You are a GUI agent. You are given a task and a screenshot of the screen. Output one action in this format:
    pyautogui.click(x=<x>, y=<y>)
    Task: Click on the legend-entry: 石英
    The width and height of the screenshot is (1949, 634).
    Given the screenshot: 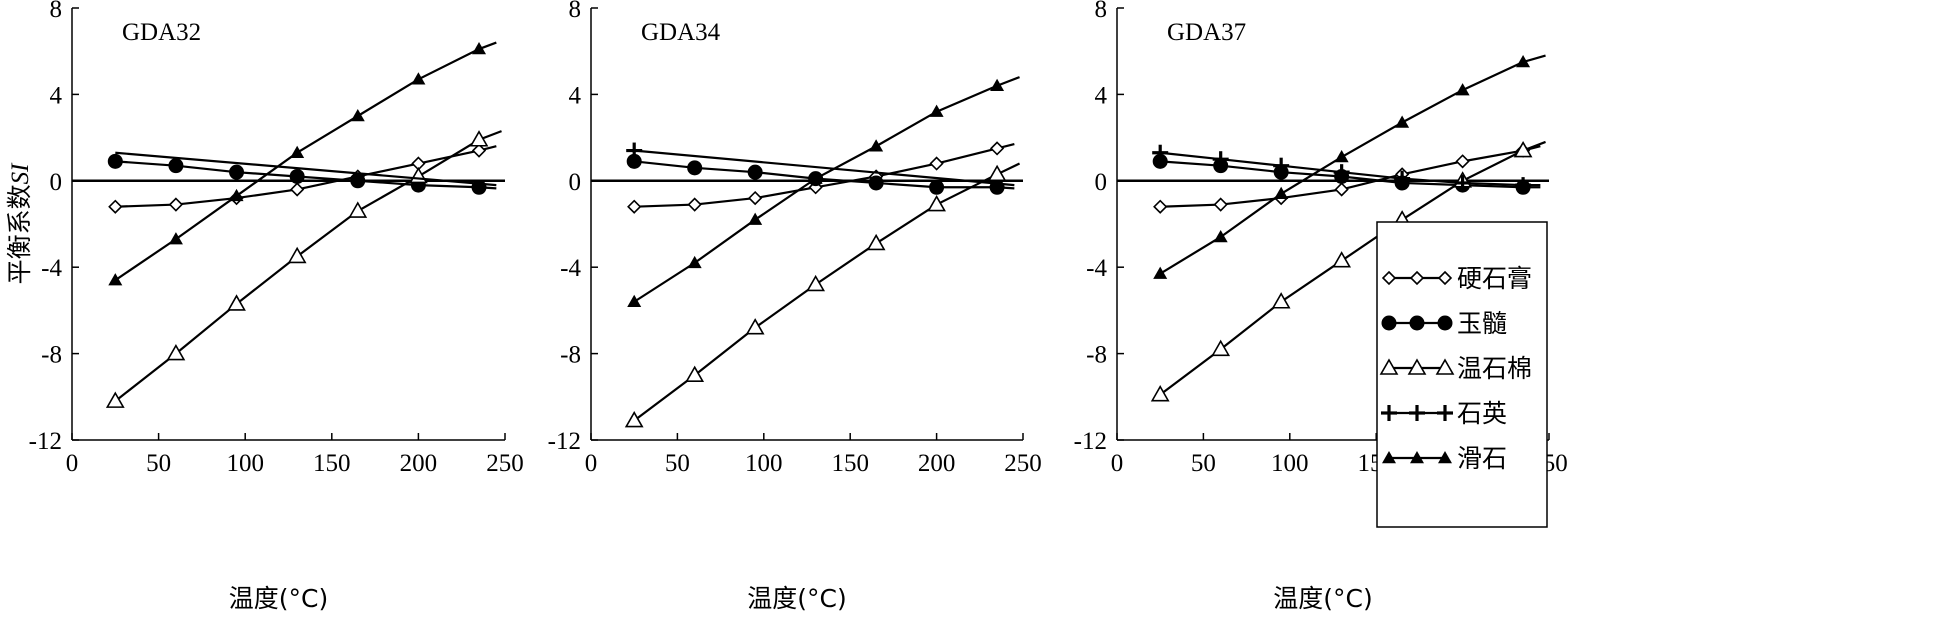 What is the action you would take?
    pyautogui.click(x=1444, y=413)
    